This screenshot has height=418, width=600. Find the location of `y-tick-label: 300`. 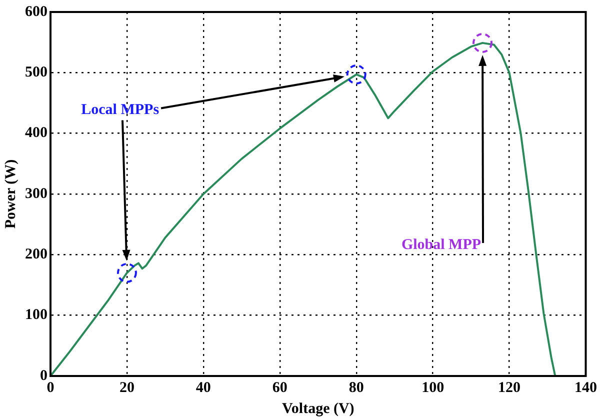

y-tick-label: 300 is located at coordinates (36, 194).